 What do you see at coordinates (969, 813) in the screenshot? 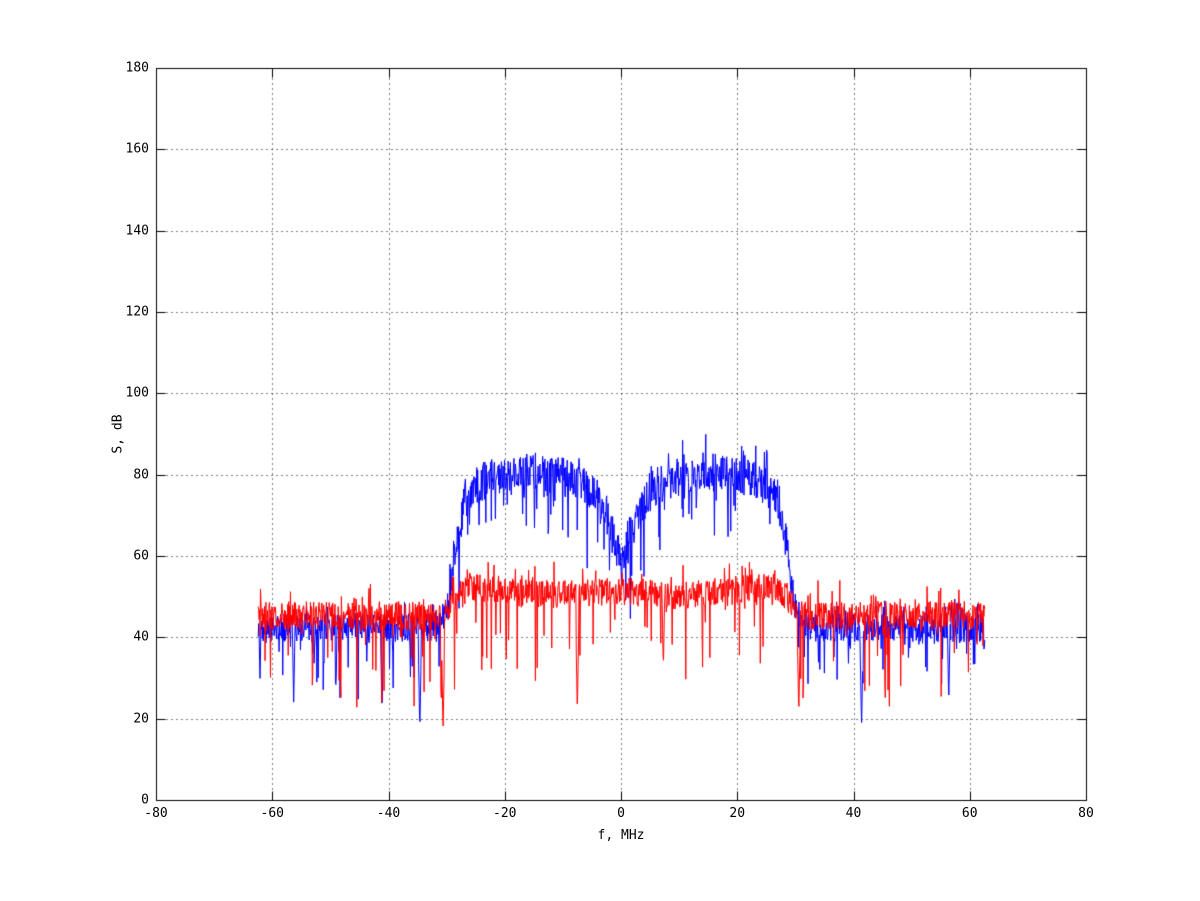
I see `x-tick-label: 60` at bounding box center [969, 813].